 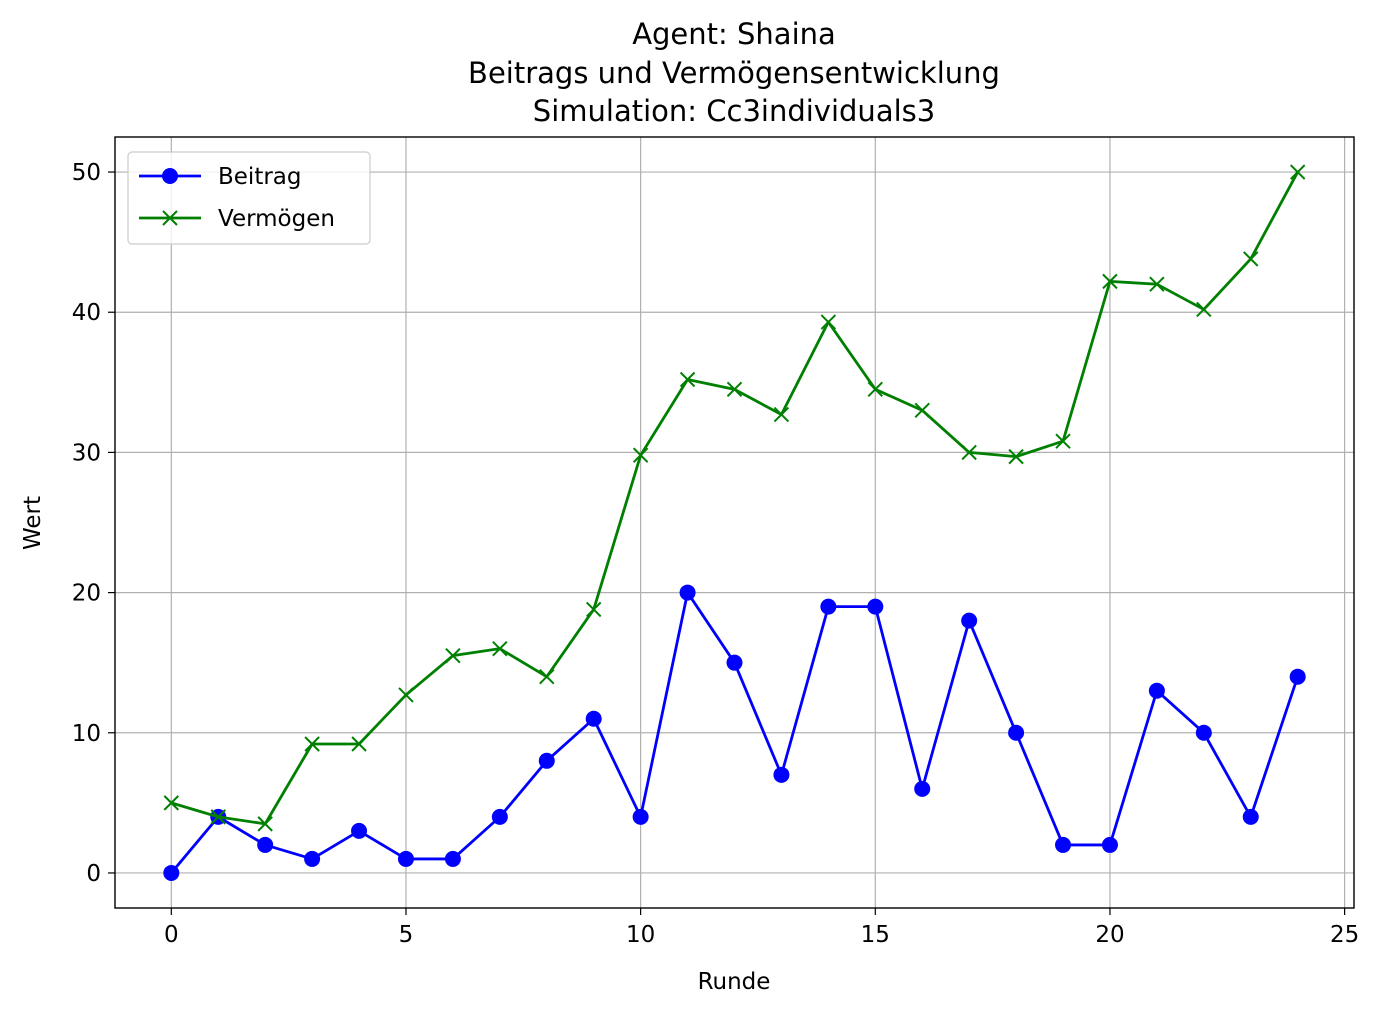 What do you see at coordinates (640, 935) in the screenshot?
I see `x-tick-label: 10` at bounding box center [640, 935].